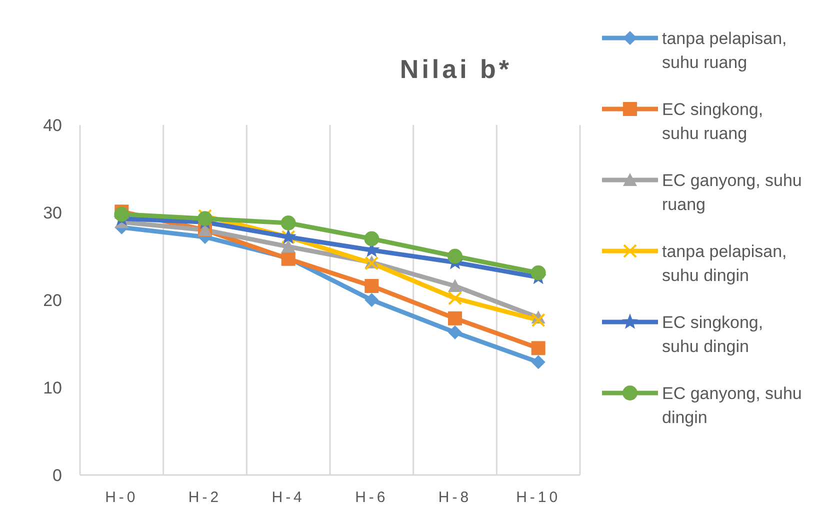 This screenshot has width=835, height=511. I want to click on y-tick-label: 10, so click(52, 388).